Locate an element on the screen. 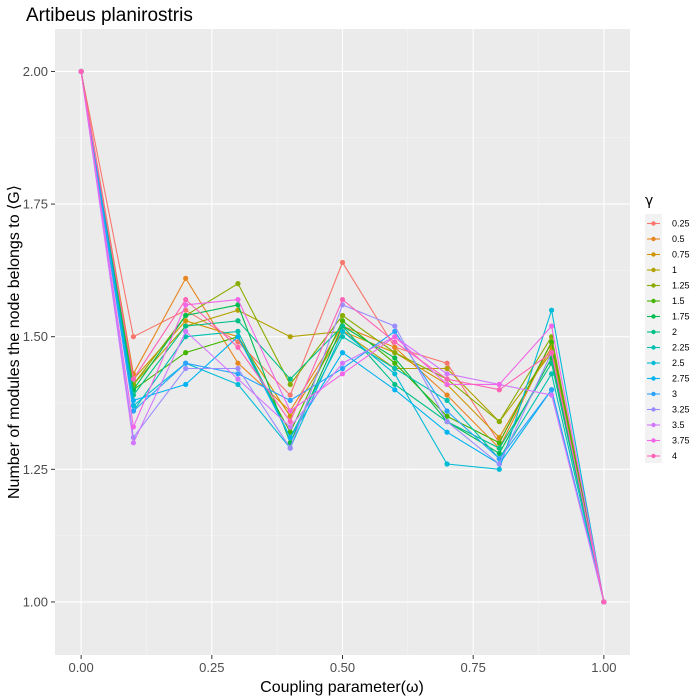 This screenshot has width=700, height=700. x-tick-label: 0.00 is located at coordinates (80, 667).